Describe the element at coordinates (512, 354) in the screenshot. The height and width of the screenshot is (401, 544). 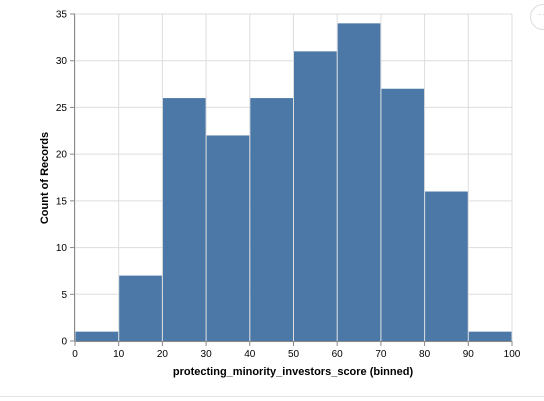
I see `x-tick-label: 100` at that location.